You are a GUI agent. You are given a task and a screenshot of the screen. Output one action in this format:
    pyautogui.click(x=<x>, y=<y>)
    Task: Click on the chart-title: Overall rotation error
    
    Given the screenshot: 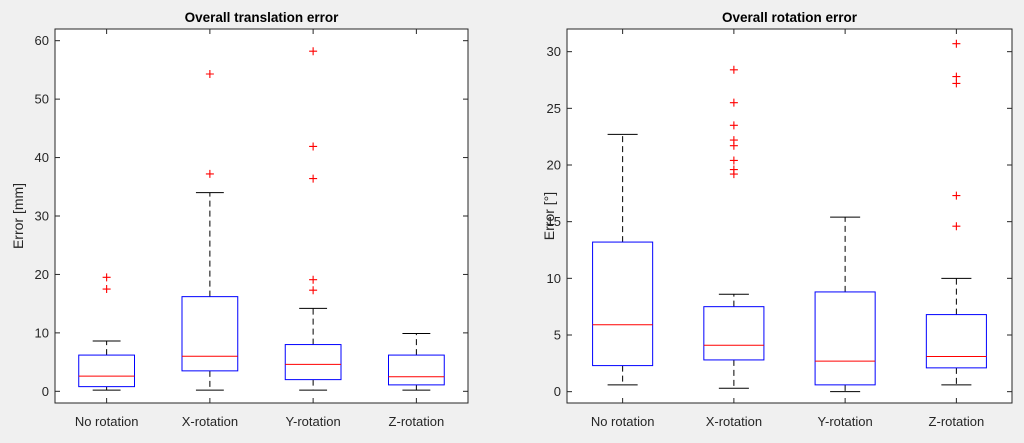 What is the action you would take?
    pyautogui.click(x=790, y=17)
    